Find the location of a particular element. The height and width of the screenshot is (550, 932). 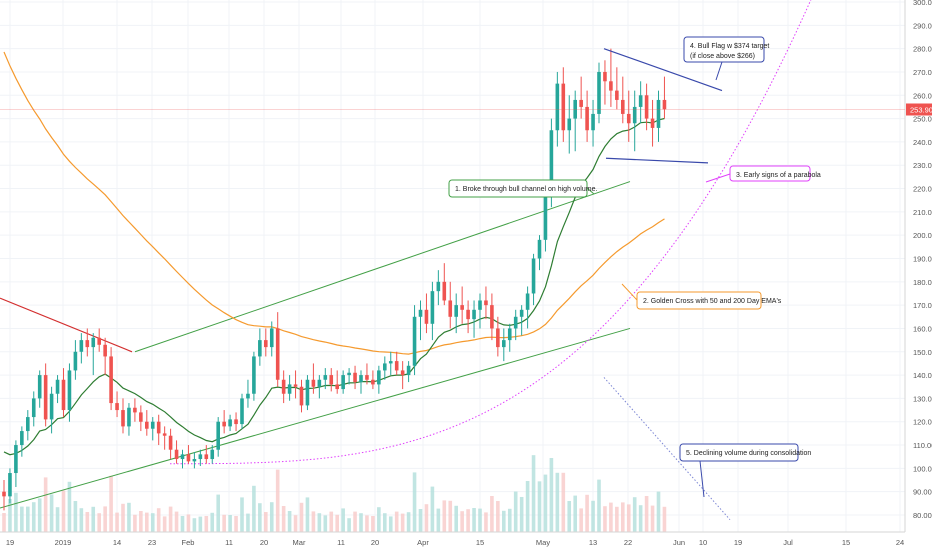

last-price-label: 253.90 is located at coordinates (921, 109).